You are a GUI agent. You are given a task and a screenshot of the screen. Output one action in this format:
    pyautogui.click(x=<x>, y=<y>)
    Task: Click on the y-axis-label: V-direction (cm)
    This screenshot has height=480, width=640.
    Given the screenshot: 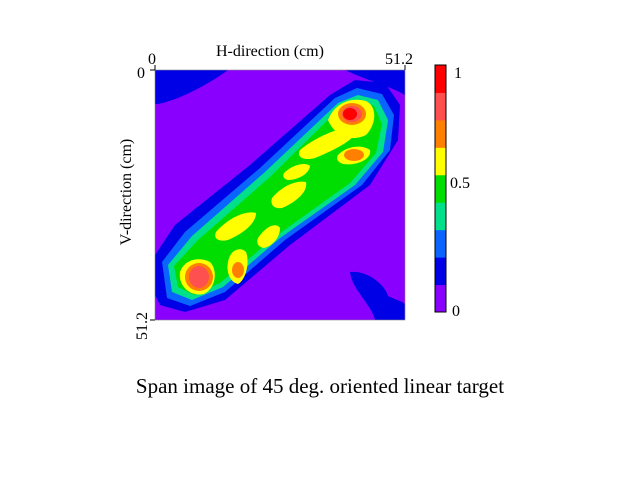 What is the action you would take?
    pyautogui.click(x=126, y=192)
    